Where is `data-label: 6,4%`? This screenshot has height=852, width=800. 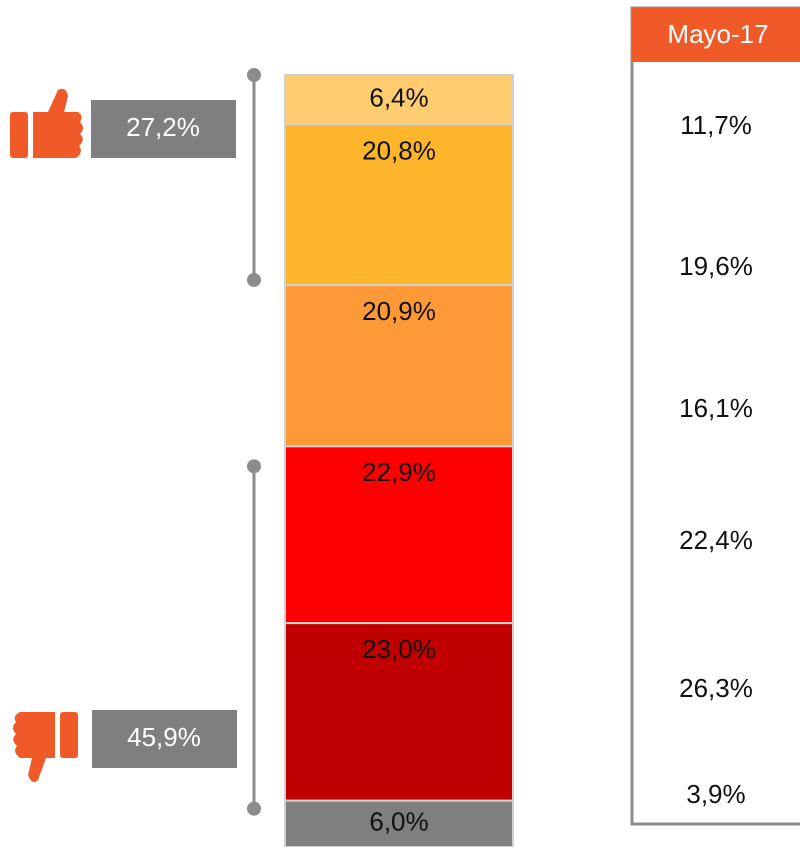 data-label: 6,4% is located at coordinates (398, 98).